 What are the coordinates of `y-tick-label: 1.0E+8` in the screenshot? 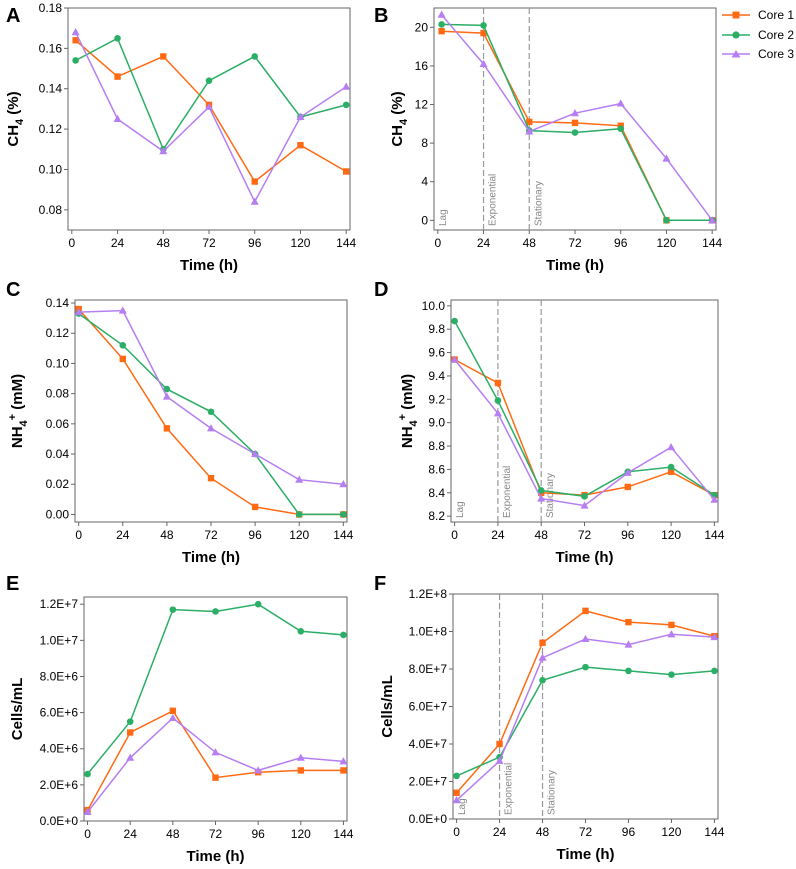 It's located at (428, 632).